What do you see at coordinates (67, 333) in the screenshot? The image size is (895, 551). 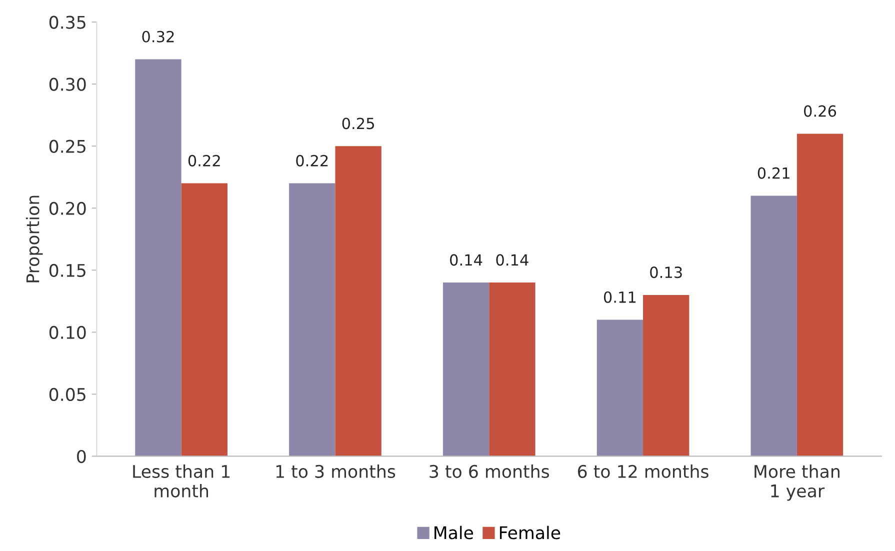 I see `y-tick-label: 0.10` at bounding box center [67, 333].